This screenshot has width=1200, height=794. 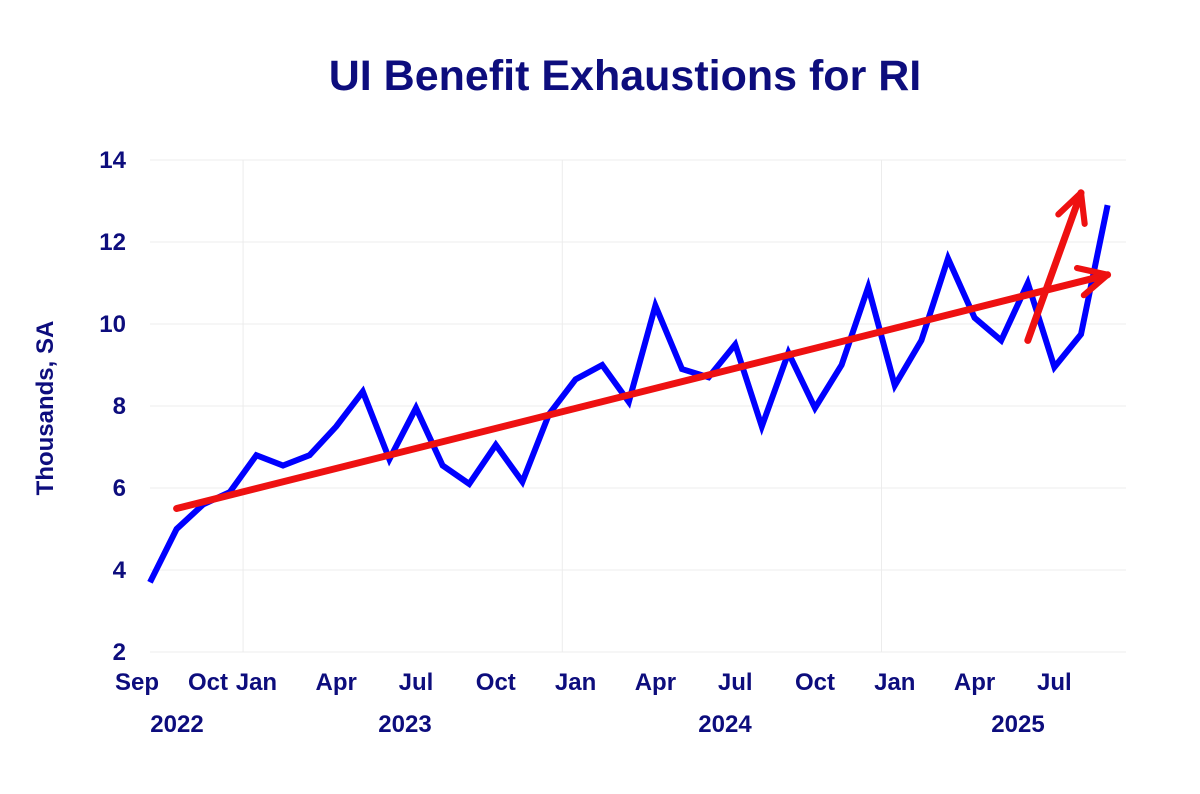 What do you see at coordinates (120, 570) in the screenshot?
I see `y-tick-label: 4` at bounding box center [120, 570].